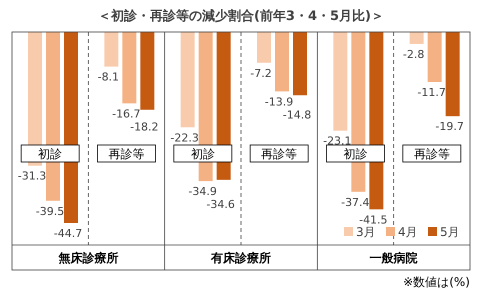 The height and width of the screenshot is (301, 482). I want to click on data-label: -34.6, so click(220, 205).